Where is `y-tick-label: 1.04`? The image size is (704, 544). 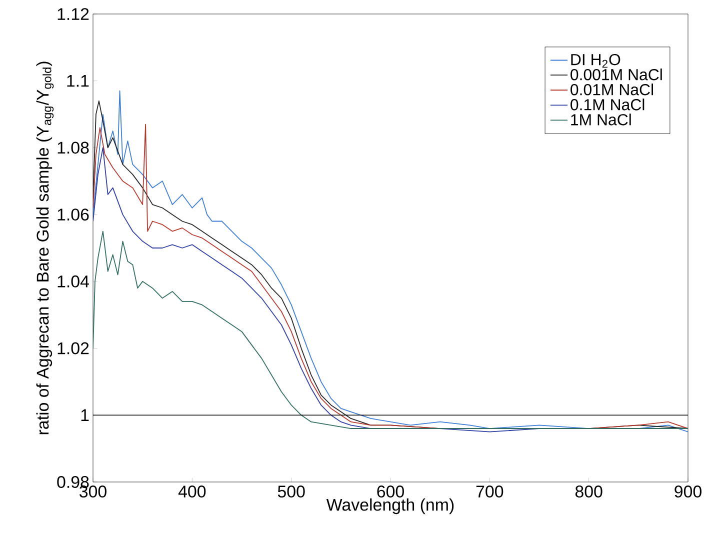 y-tick-label: 1.04 is located at coordinates (73, 281).